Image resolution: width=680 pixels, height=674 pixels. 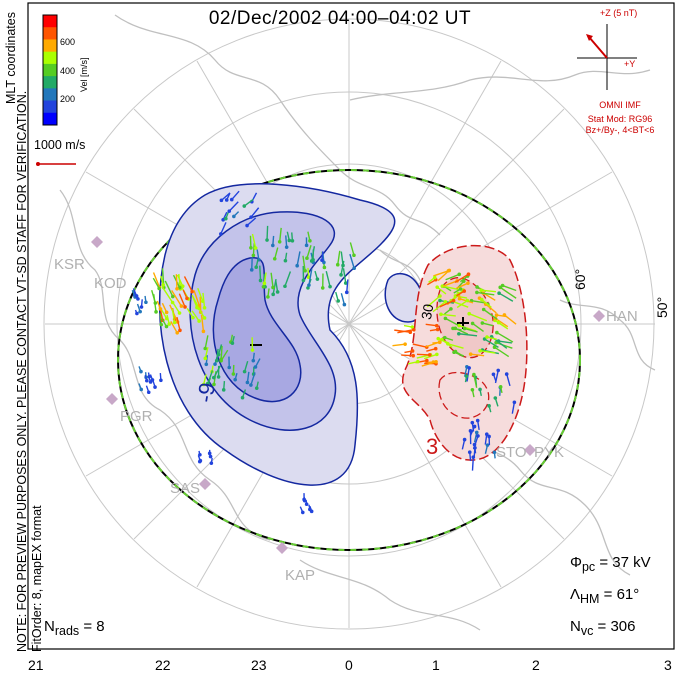 What do you see at coordinates (68, 99) in the screenshot?
I see `colorbar-tick-200: 200` at bounding box center [68, 99].